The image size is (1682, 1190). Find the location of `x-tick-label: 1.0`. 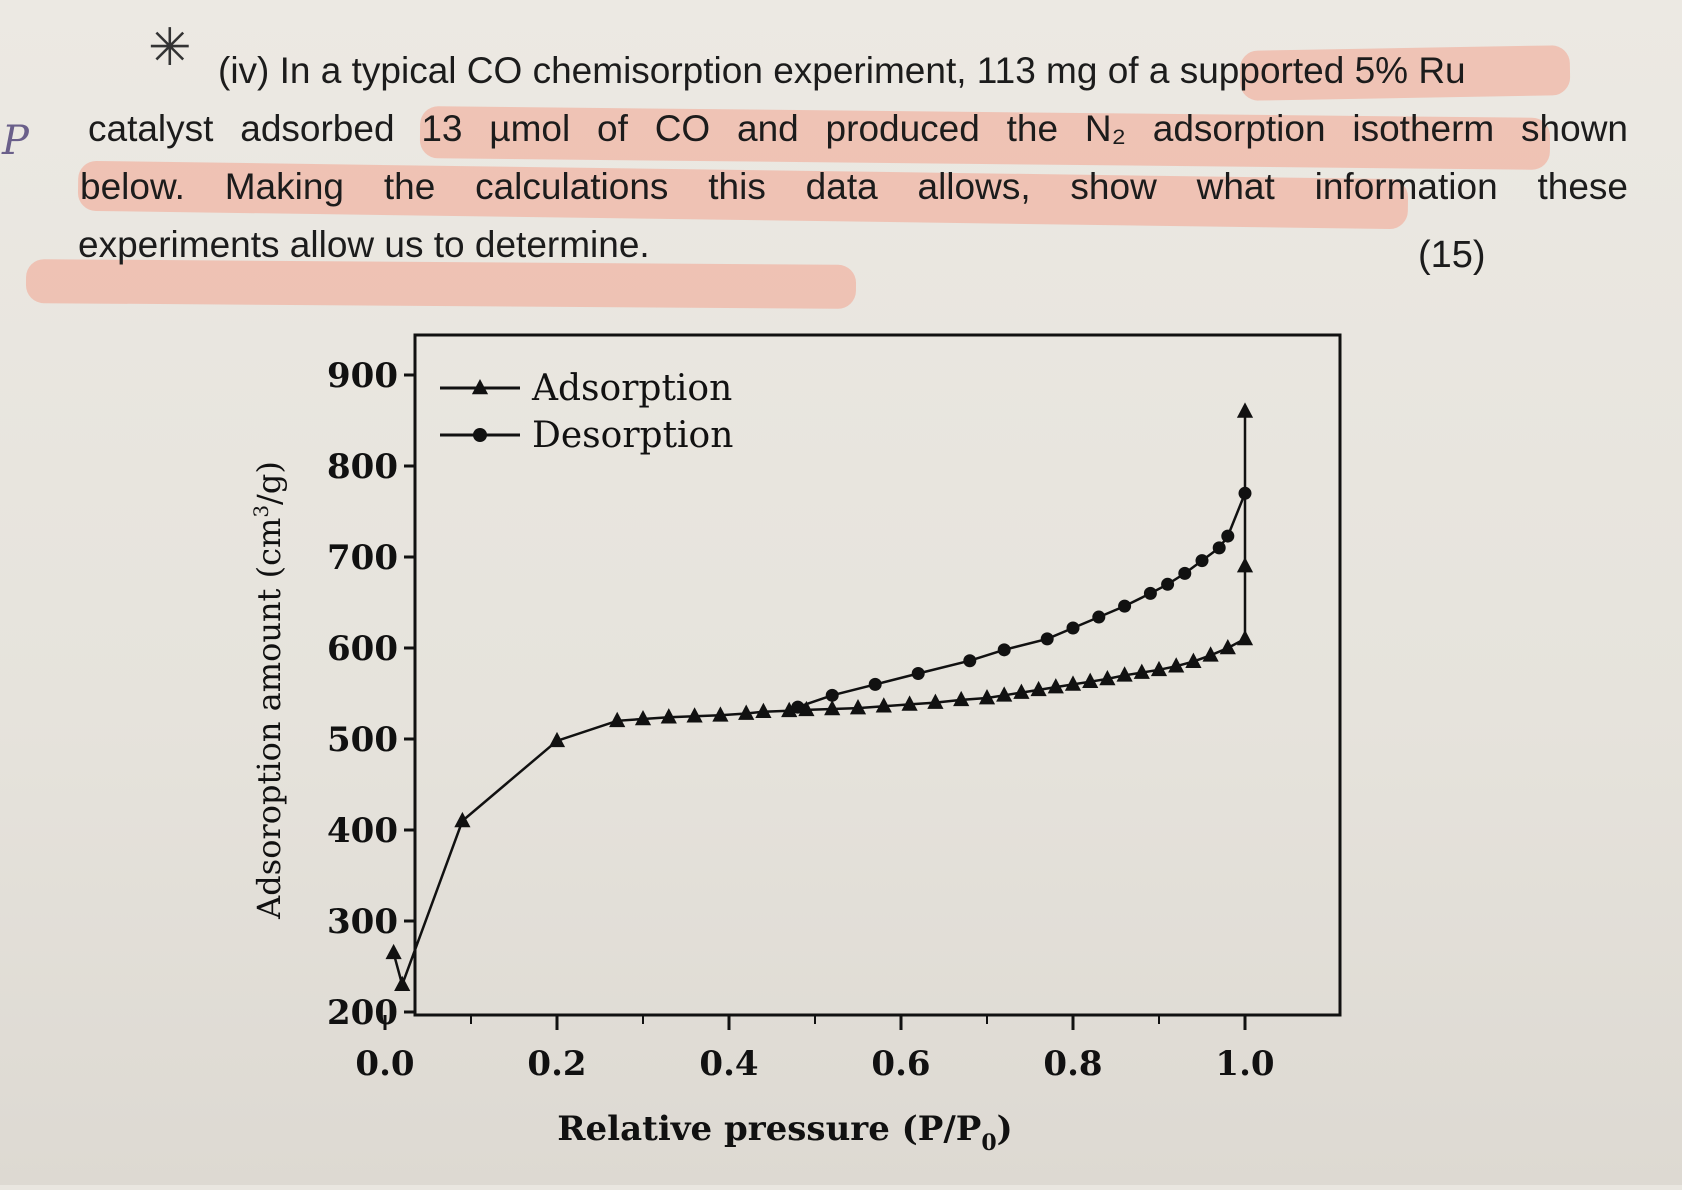

x-tick-label: 1.0 is located at coordinates (1244, 1064).